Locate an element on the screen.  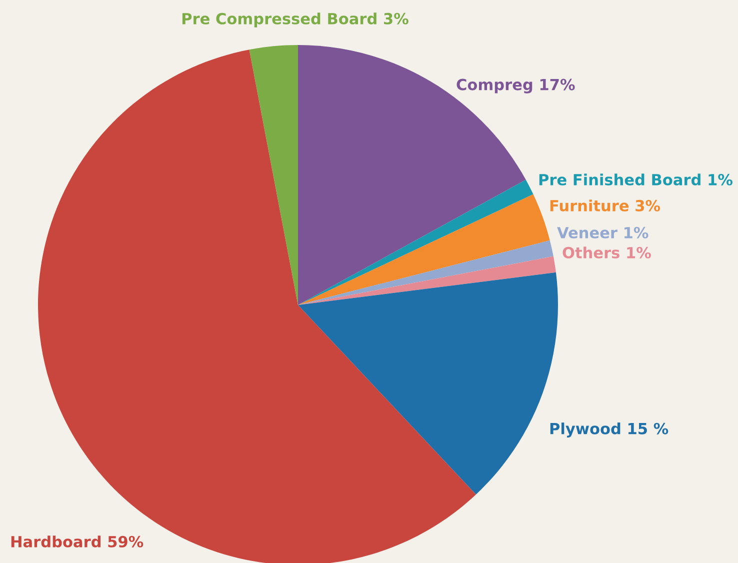
slice-label: Hardboard 59% is located at coordinates (77, 542).